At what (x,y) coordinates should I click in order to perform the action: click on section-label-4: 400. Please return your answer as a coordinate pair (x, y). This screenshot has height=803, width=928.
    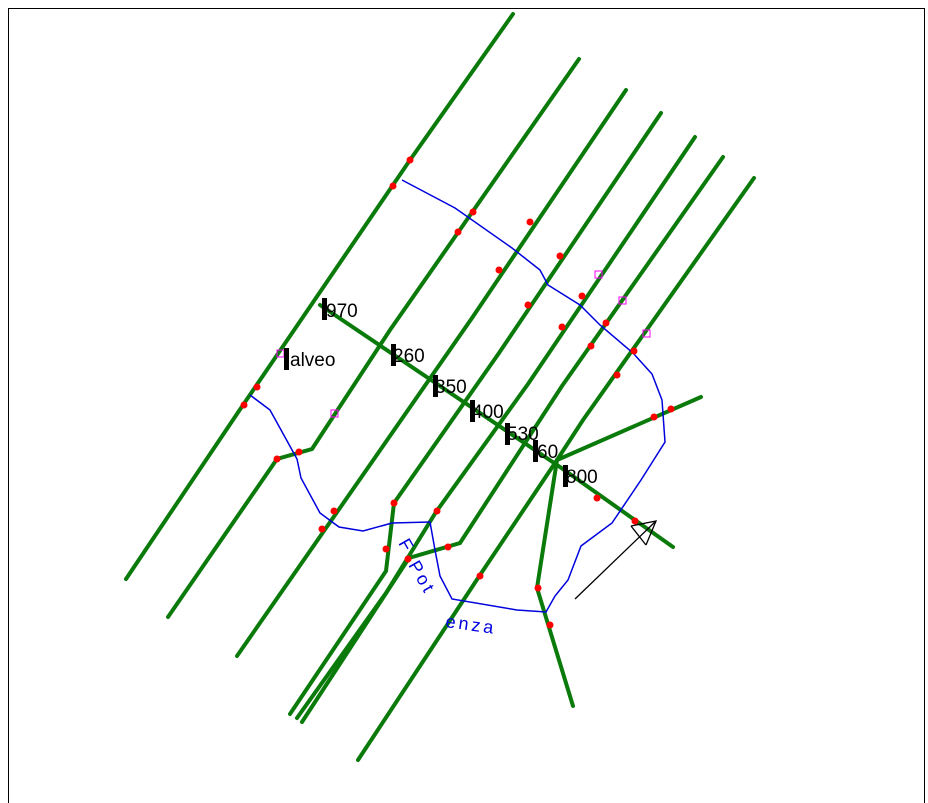
    Looking at the image, I should click on (488, 412).